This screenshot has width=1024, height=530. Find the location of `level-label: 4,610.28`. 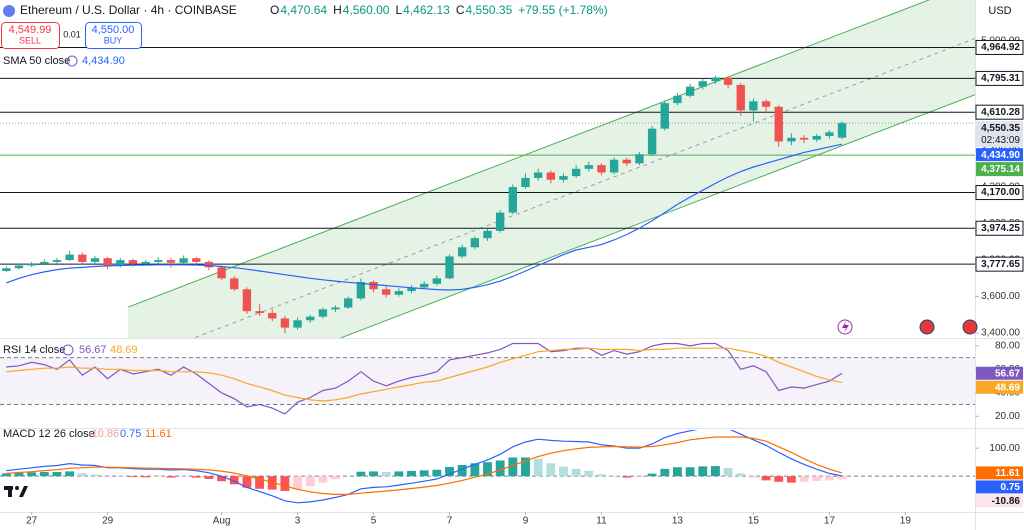

level-label: 4,610.28 is located at coordinates (1000, 112).